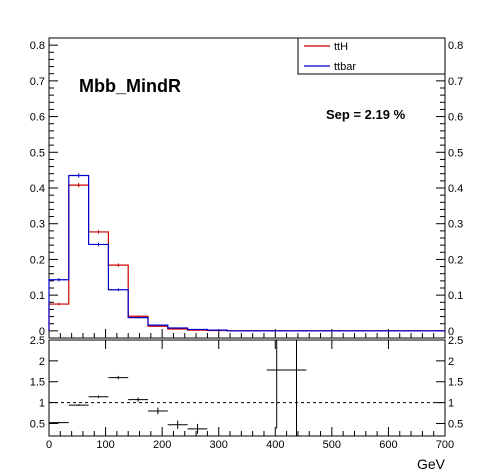  I want to click on separation-annotation: Sep = 2.19 %, so click(366, 114).